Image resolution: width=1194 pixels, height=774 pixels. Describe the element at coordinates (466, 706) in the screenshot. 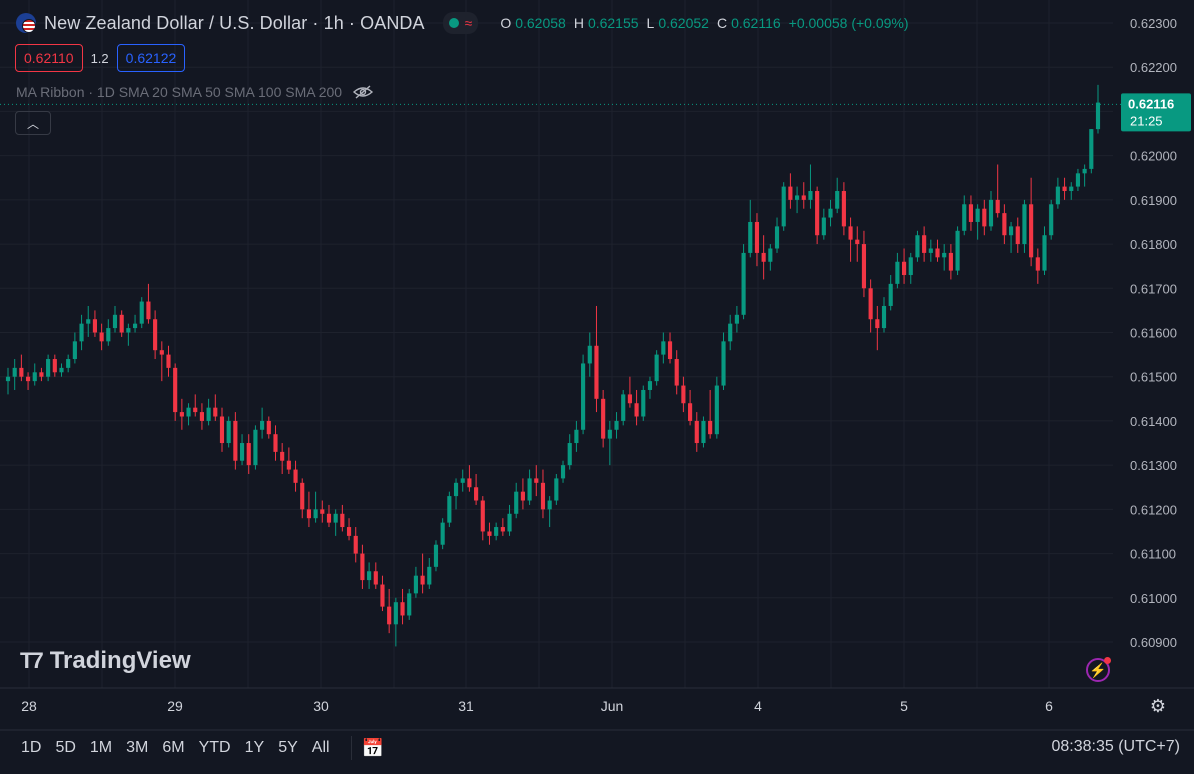

I see `time-tick-label: 31` at that location.